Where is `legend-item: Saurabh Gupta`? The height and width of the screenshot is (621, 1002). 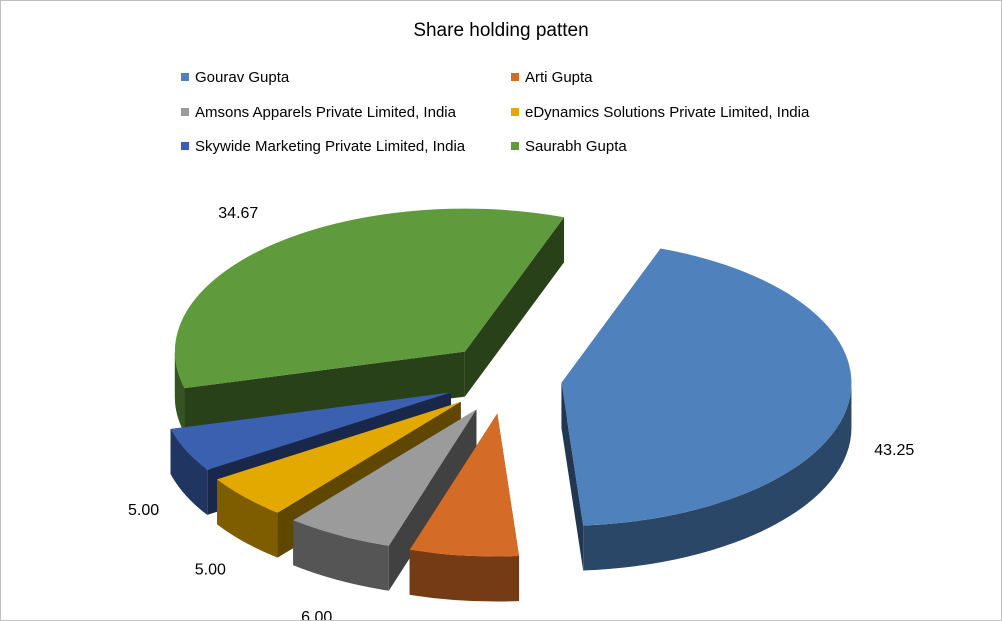
legend-item: Saurabh Gupta is located at coordinates (569, 146).